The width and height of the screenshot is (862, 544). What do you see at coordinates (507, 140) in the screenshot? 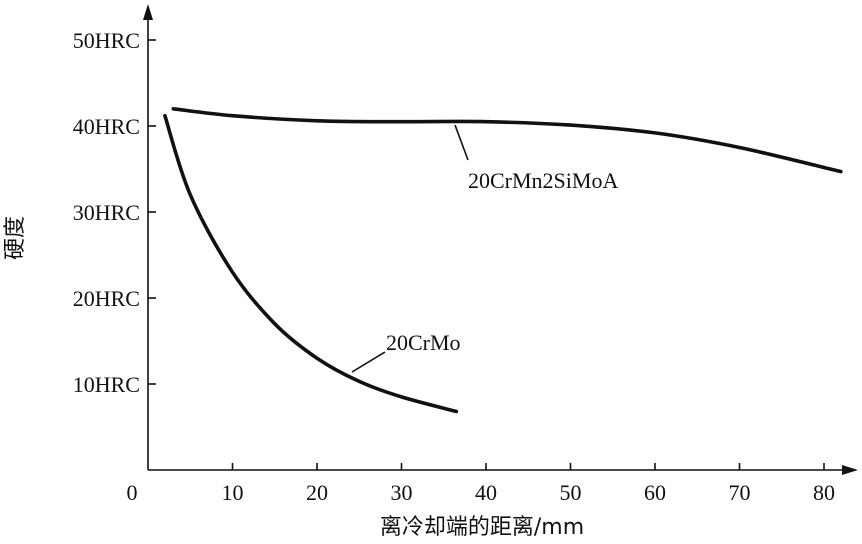
I see `series-line-20CrMn2SiMoA` at bounding box center [507, 140].